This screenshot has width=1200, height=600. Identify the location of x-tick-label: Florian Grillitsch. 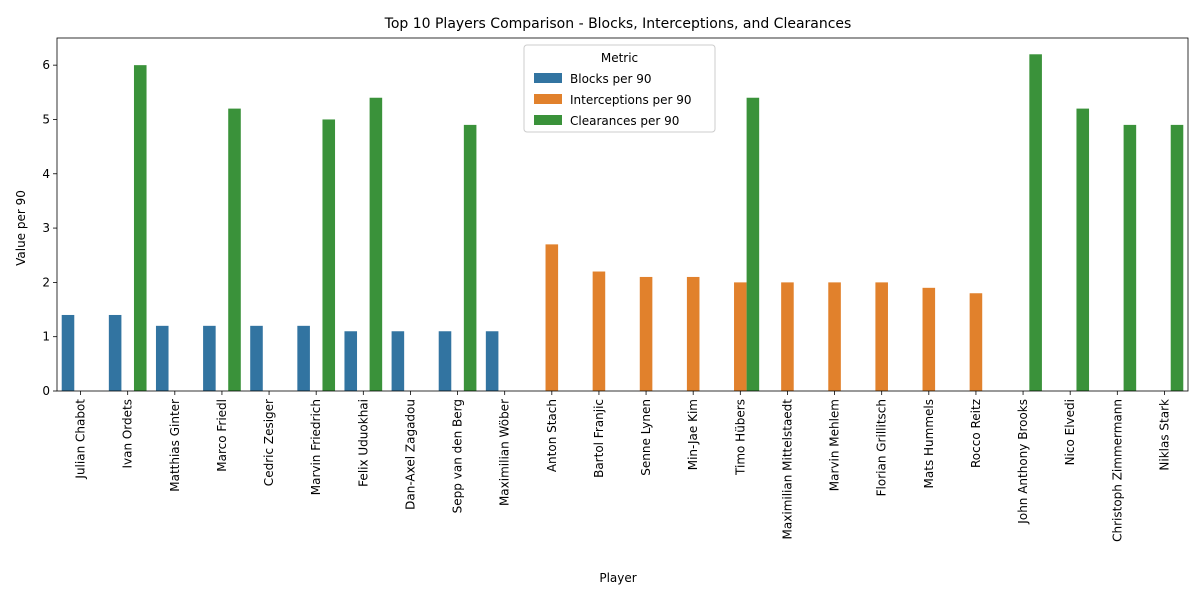
(882, 447).